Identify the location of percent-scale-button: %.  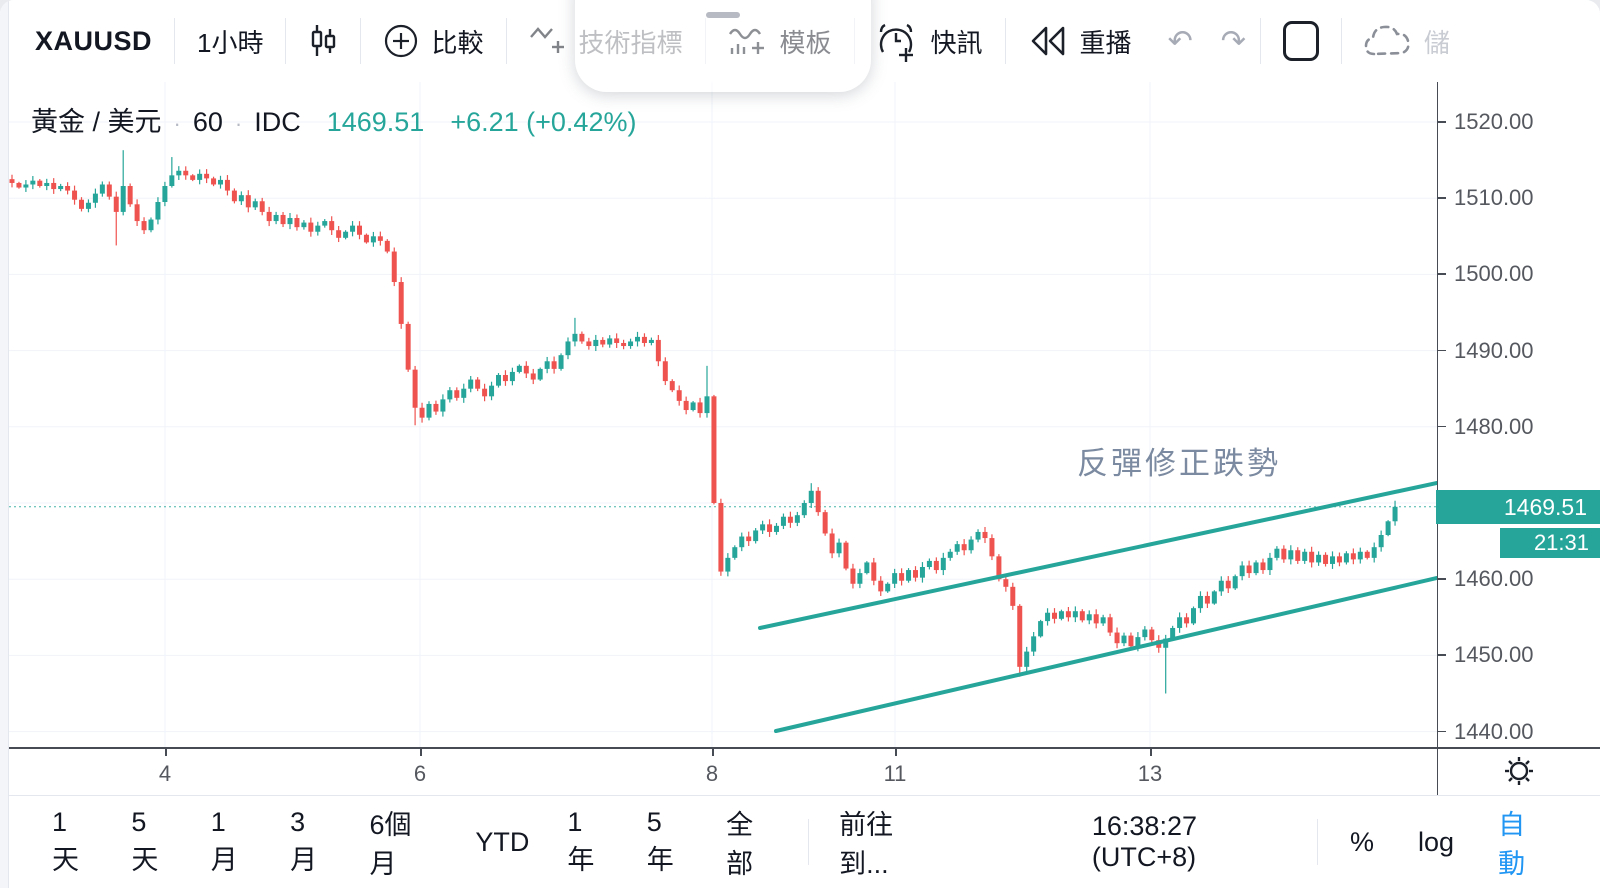
(1362, 841).